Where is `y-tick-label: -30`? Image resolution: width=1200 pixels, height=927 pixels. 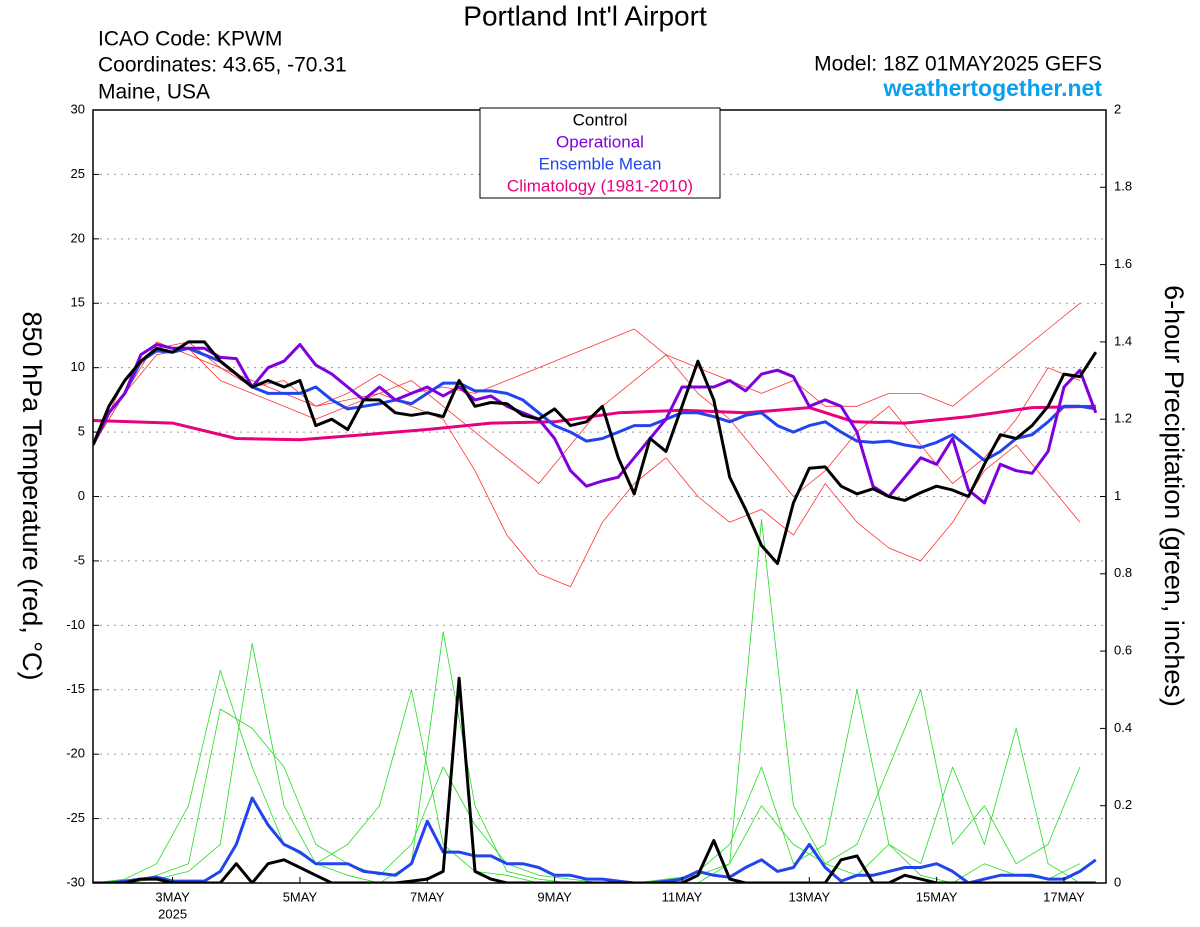 y-tick-label: -30 is located at coordinates (75, 881).